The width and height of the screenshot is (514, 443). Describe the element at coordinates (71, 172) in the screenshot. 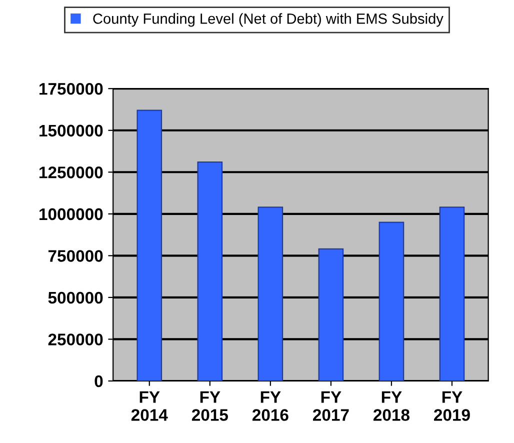

I see `y-tick-label: 1250000` at that location.